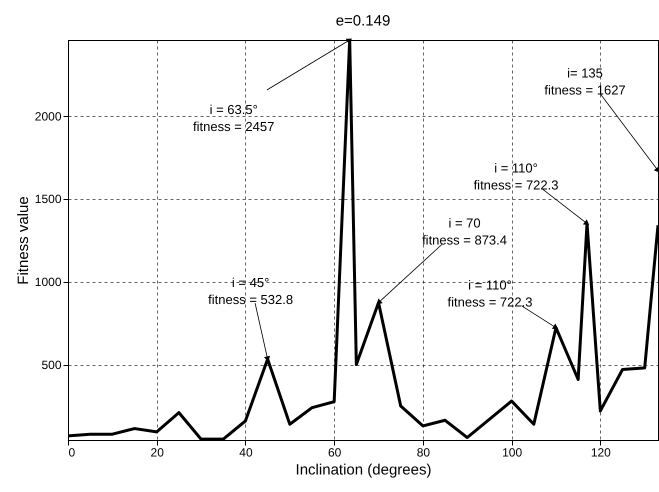 Image resolution: width=659 pixels, height=492 pixels. I want to click on annotation: i = 63.5° fitness = 2457, so click(233, 118).